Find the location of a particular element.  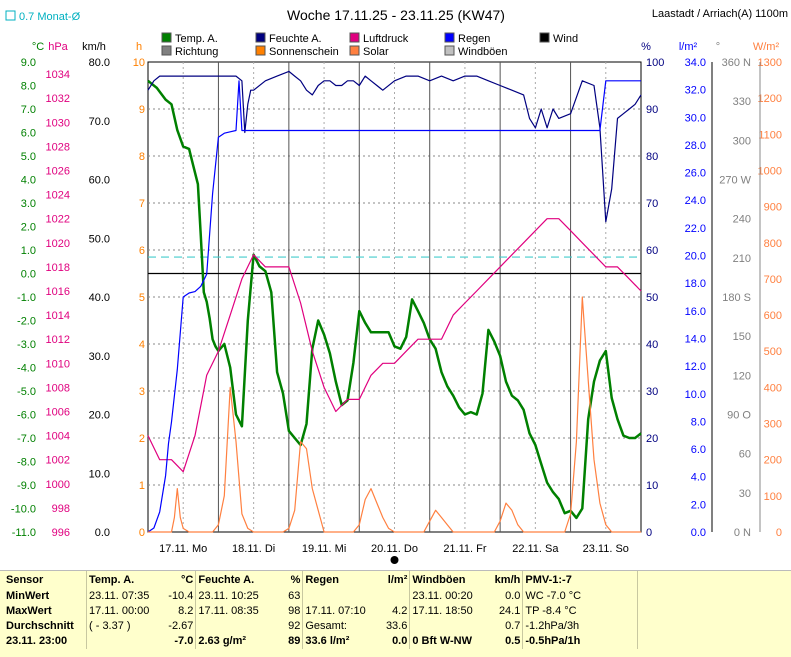

summary-pmv: -0.5hPa/1h is located at coordinates (580, 641).